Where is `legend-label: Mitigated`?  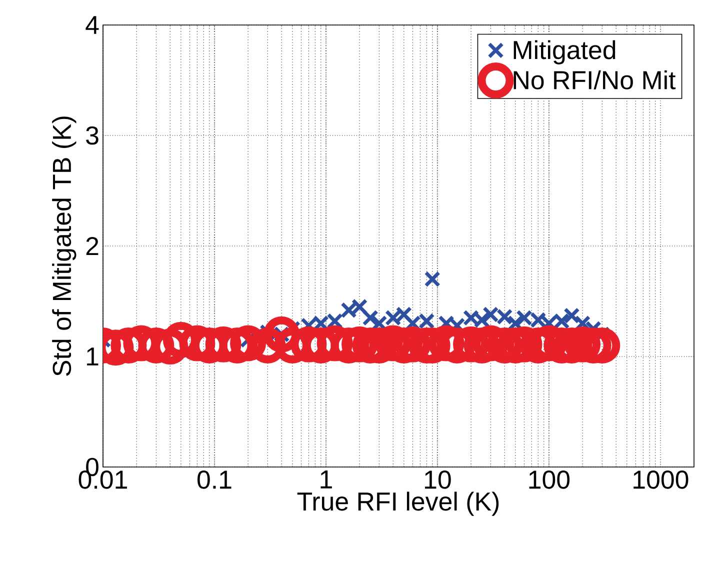
legend-label: Mitigated is located at coordinates (565, 52).